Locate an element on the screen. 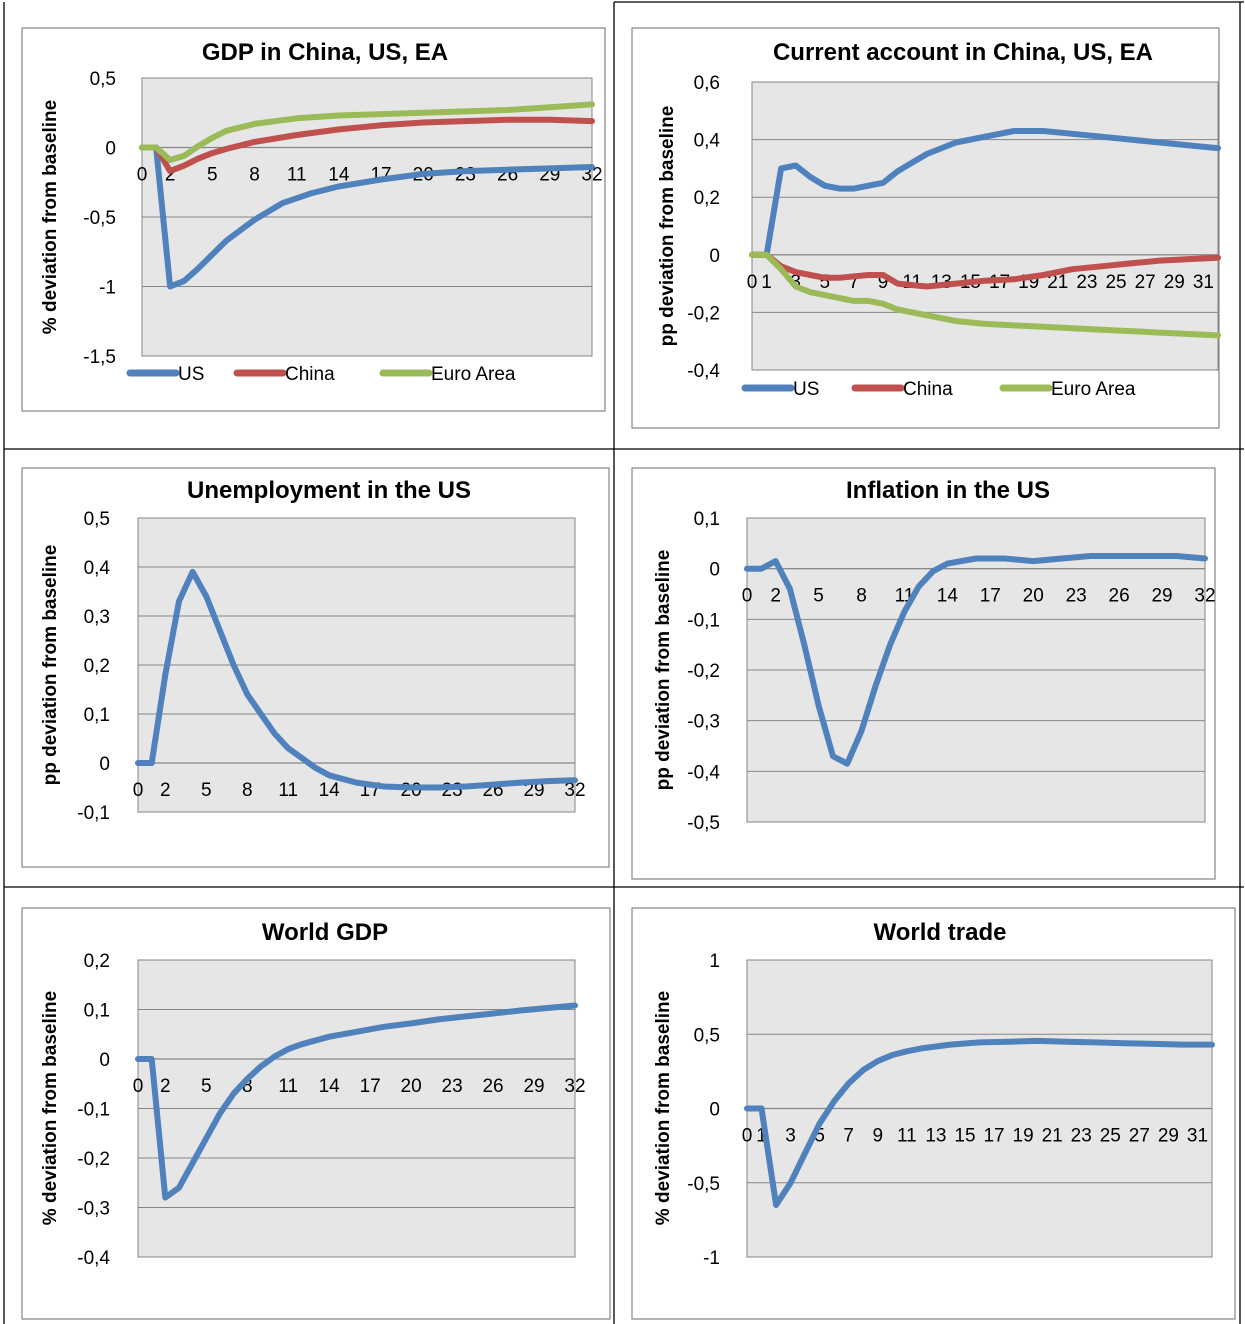 The image size is (1245, 1324). x-tick-label: 19 is located at coordinates (1023, 1136).